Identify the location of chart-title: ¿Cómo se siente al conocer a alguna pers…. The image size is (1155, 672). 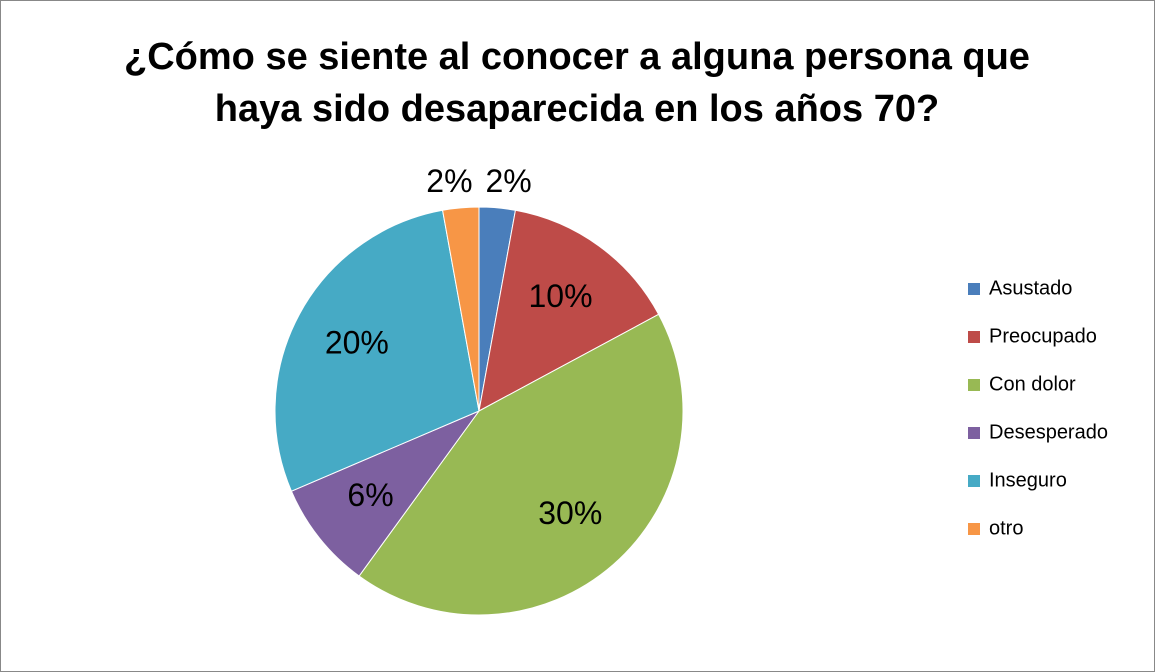
(577, 83).